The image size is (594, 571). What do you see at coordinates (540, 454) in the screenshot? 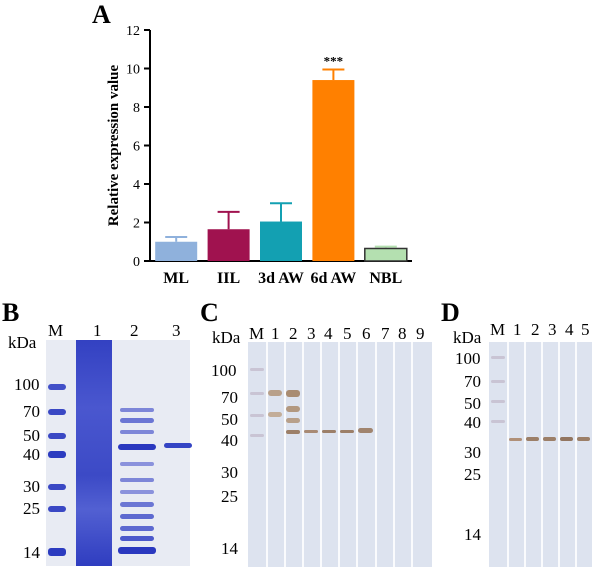
I see `blot-d-image` at bounding box center [540, 454].